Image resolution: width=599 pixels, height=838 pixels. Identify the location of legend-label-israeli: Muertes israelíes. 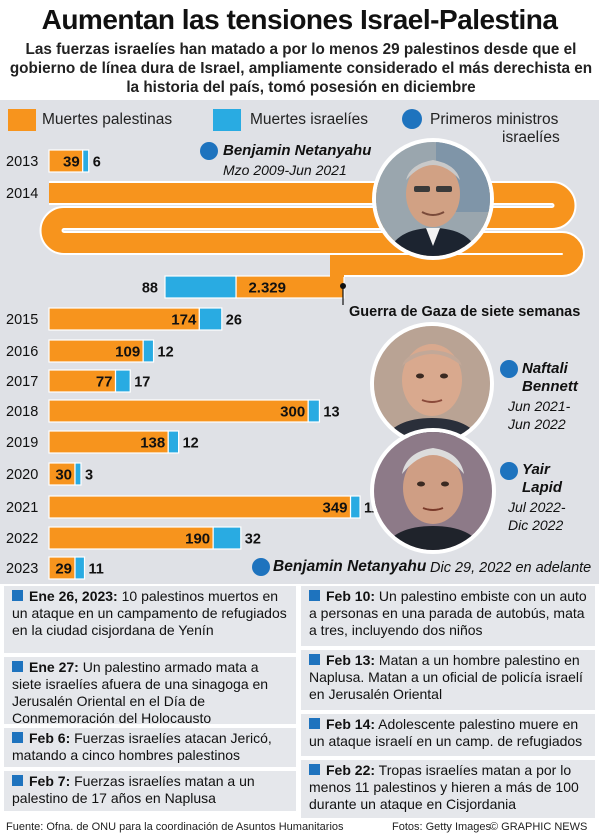
(309, 119).